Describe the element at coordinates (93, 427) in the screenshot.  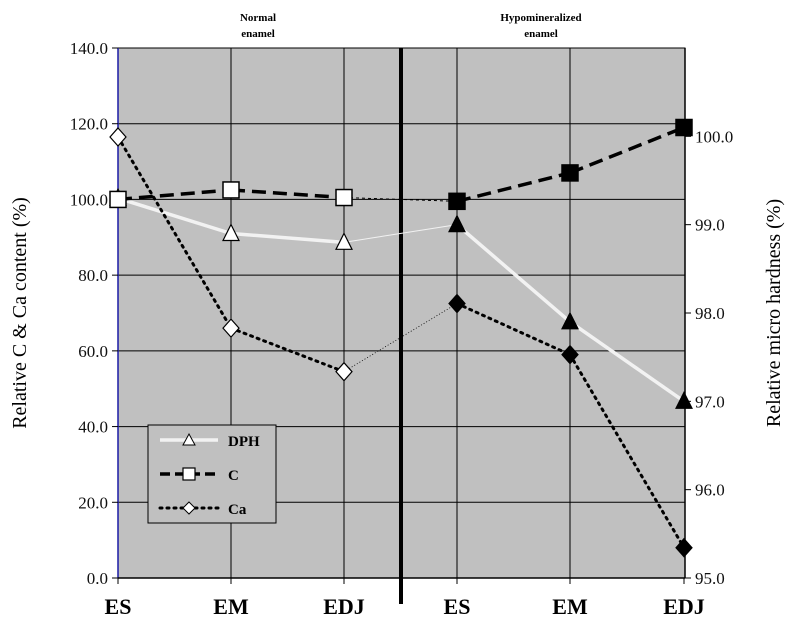
I see `left-tick-label: 40.0` at that location.